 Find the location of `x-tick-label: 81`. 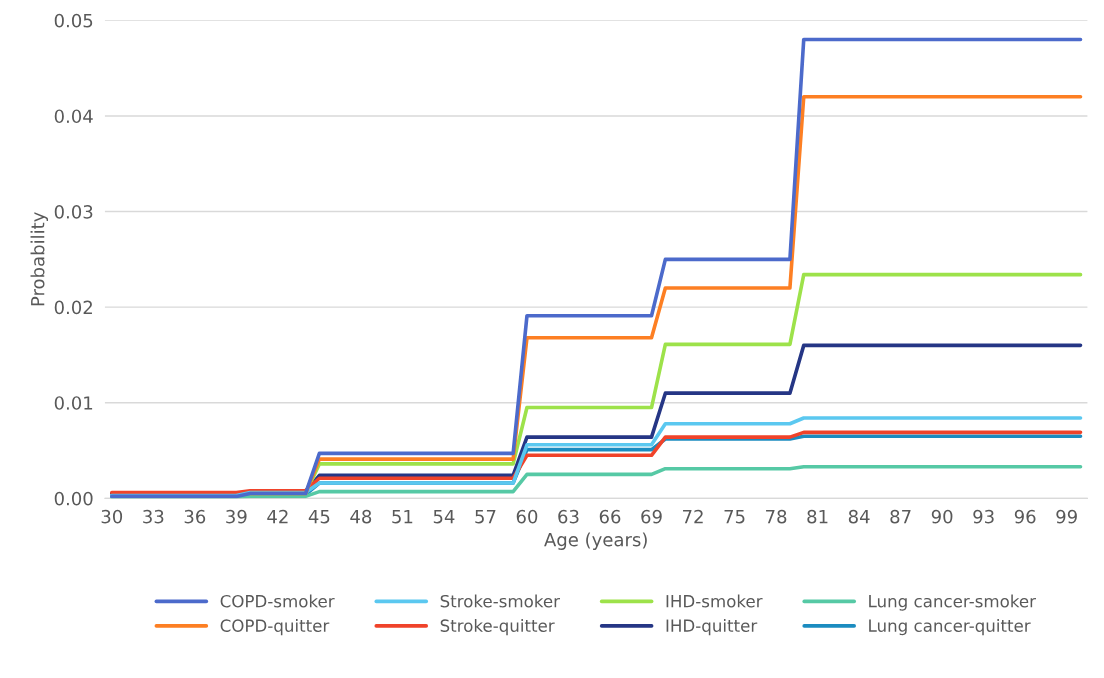

x-tick-label: 81 is located at coordinates (817, 516).